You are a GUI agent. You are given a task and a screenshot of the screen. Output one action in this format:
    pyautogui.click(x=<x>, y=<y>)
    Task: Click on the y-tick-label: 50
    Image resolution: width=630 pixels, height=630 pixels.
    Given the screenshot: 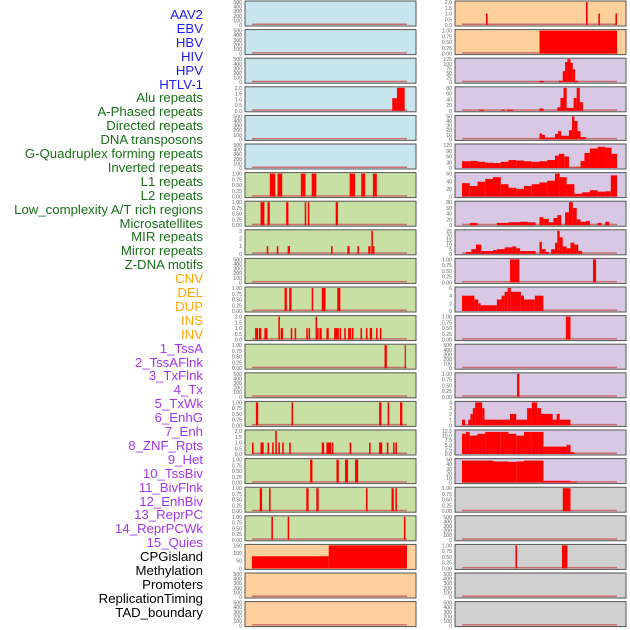 What is the action you would take?
    pyautogui.click(x=449, y=461)
    